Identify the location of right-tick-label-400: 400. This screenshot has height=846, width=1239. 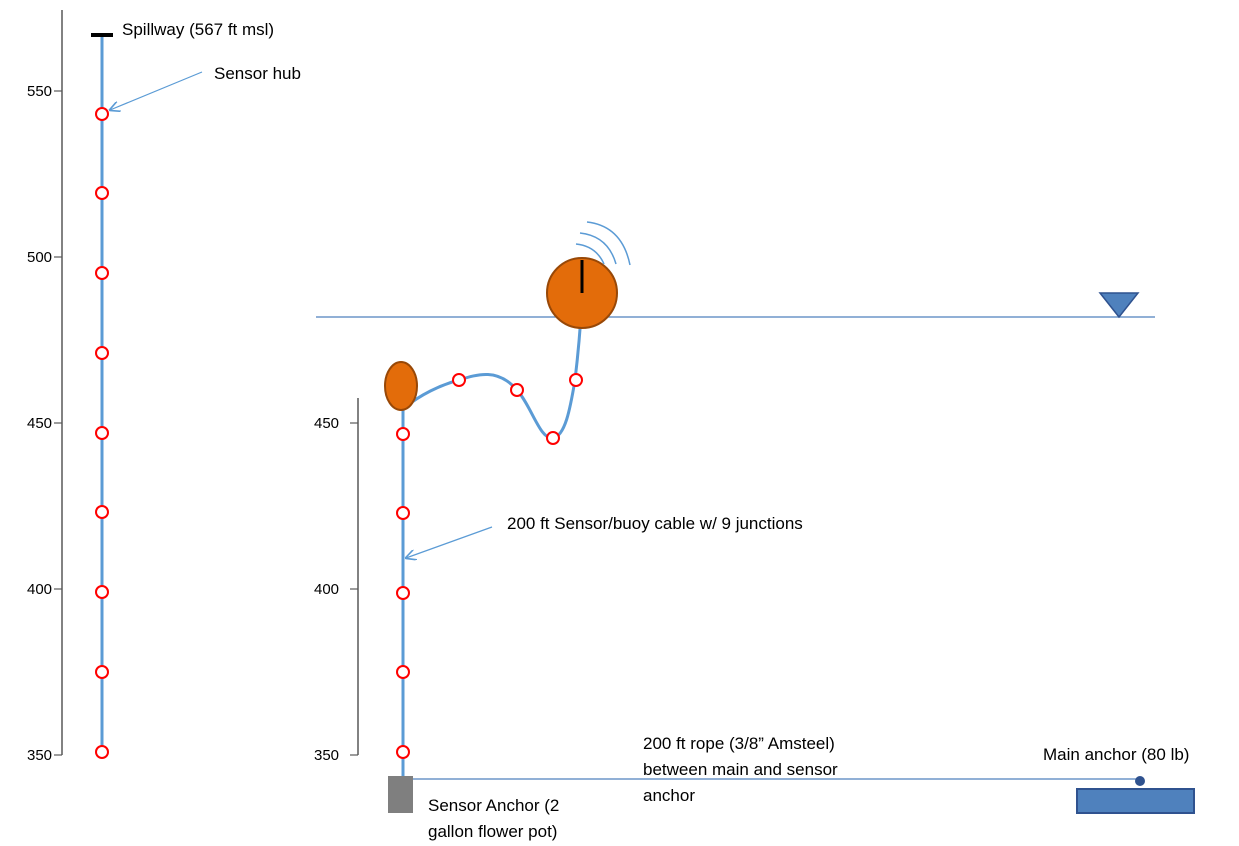
(326, 589).